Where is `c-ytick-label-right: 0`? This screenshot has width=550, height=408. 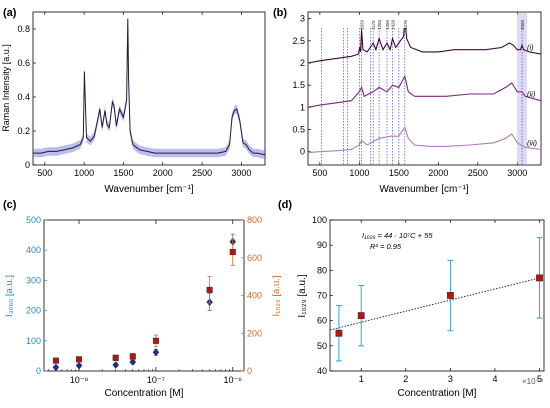
c-ytick-label-right: 0 is located at coordinates (249, 371).